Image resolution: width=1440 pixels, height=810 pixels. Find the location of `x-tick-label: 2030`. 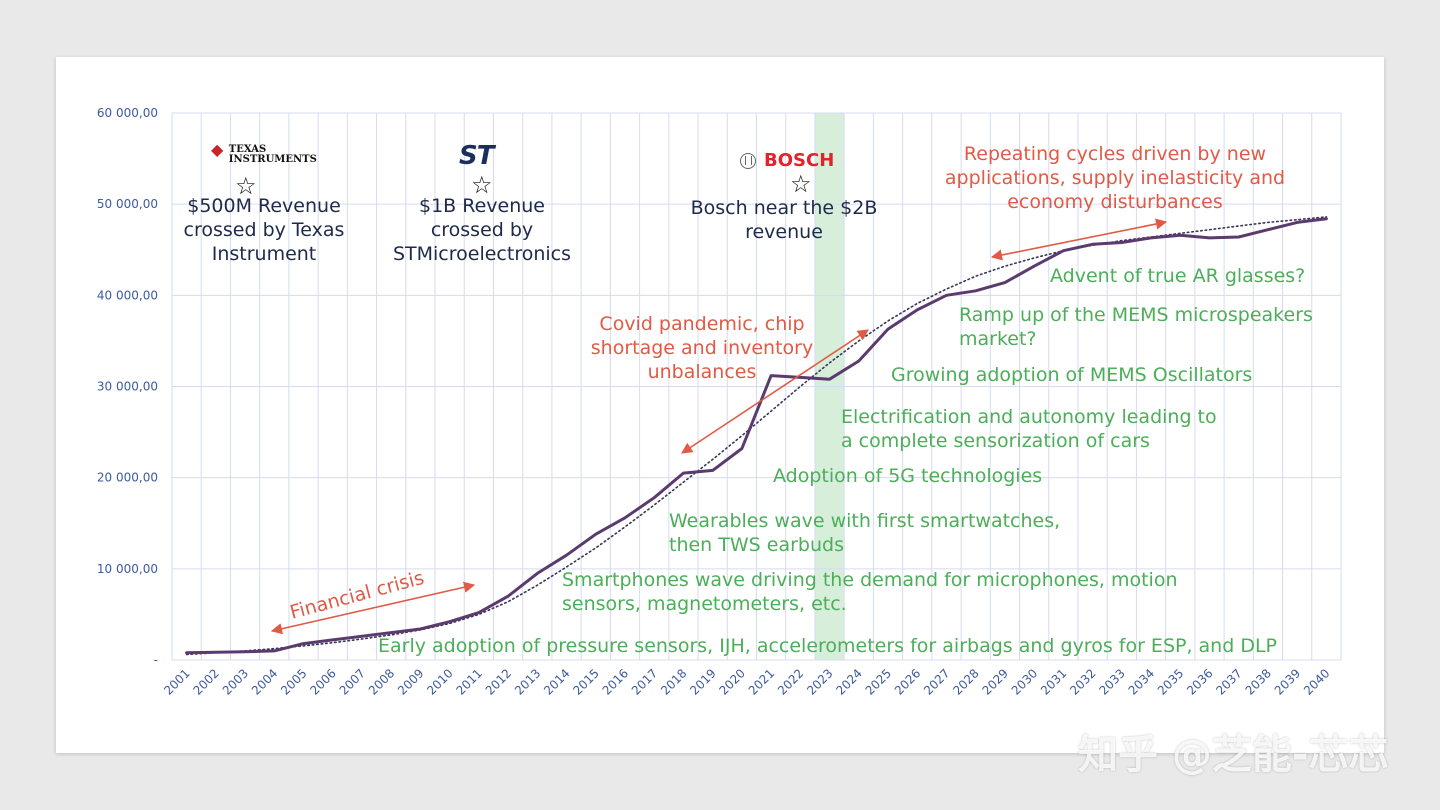

x-tick-label: 2030 is located at coordinates (1024, 681).